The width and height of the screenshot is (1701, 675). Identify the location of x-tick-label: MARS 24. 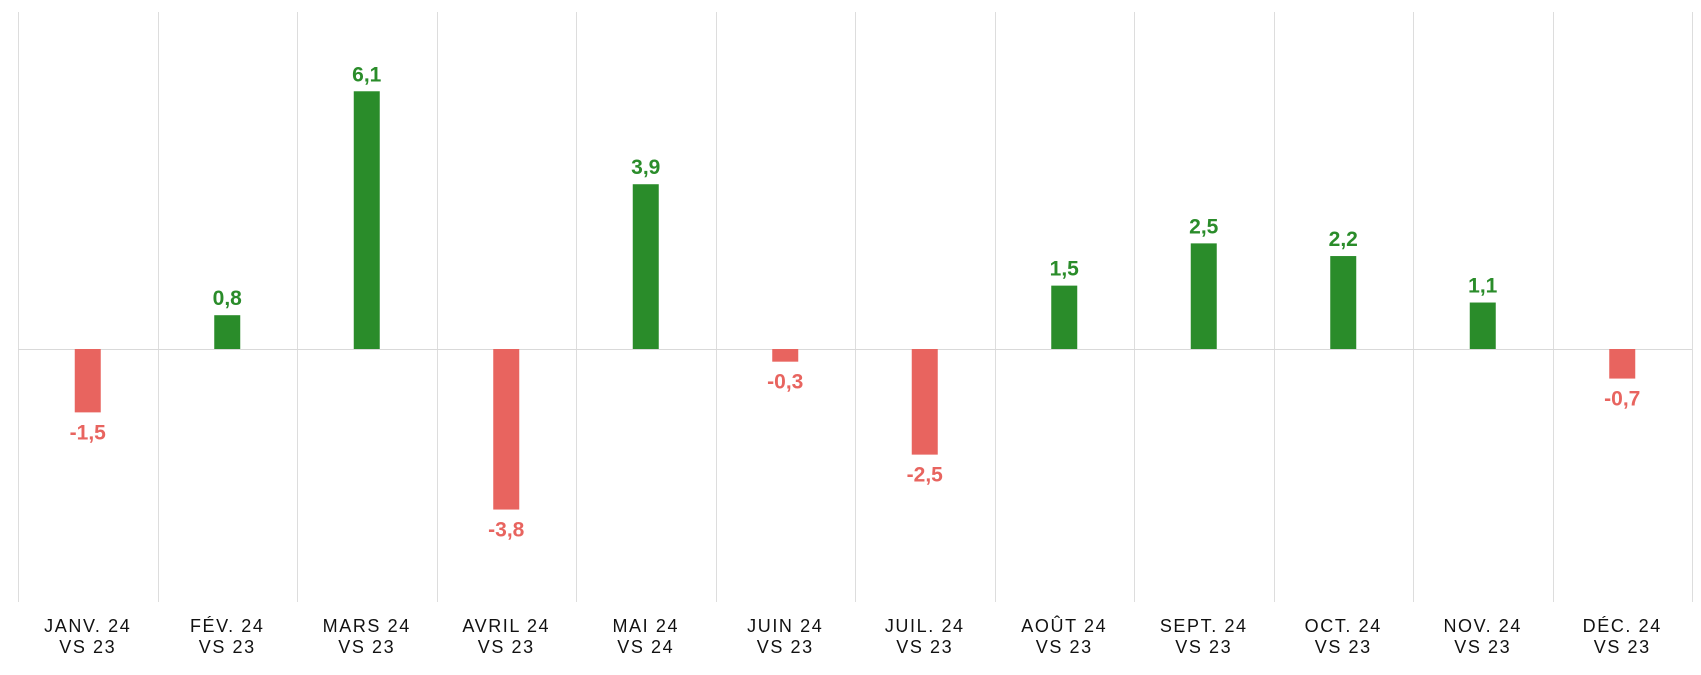
(367, 626).